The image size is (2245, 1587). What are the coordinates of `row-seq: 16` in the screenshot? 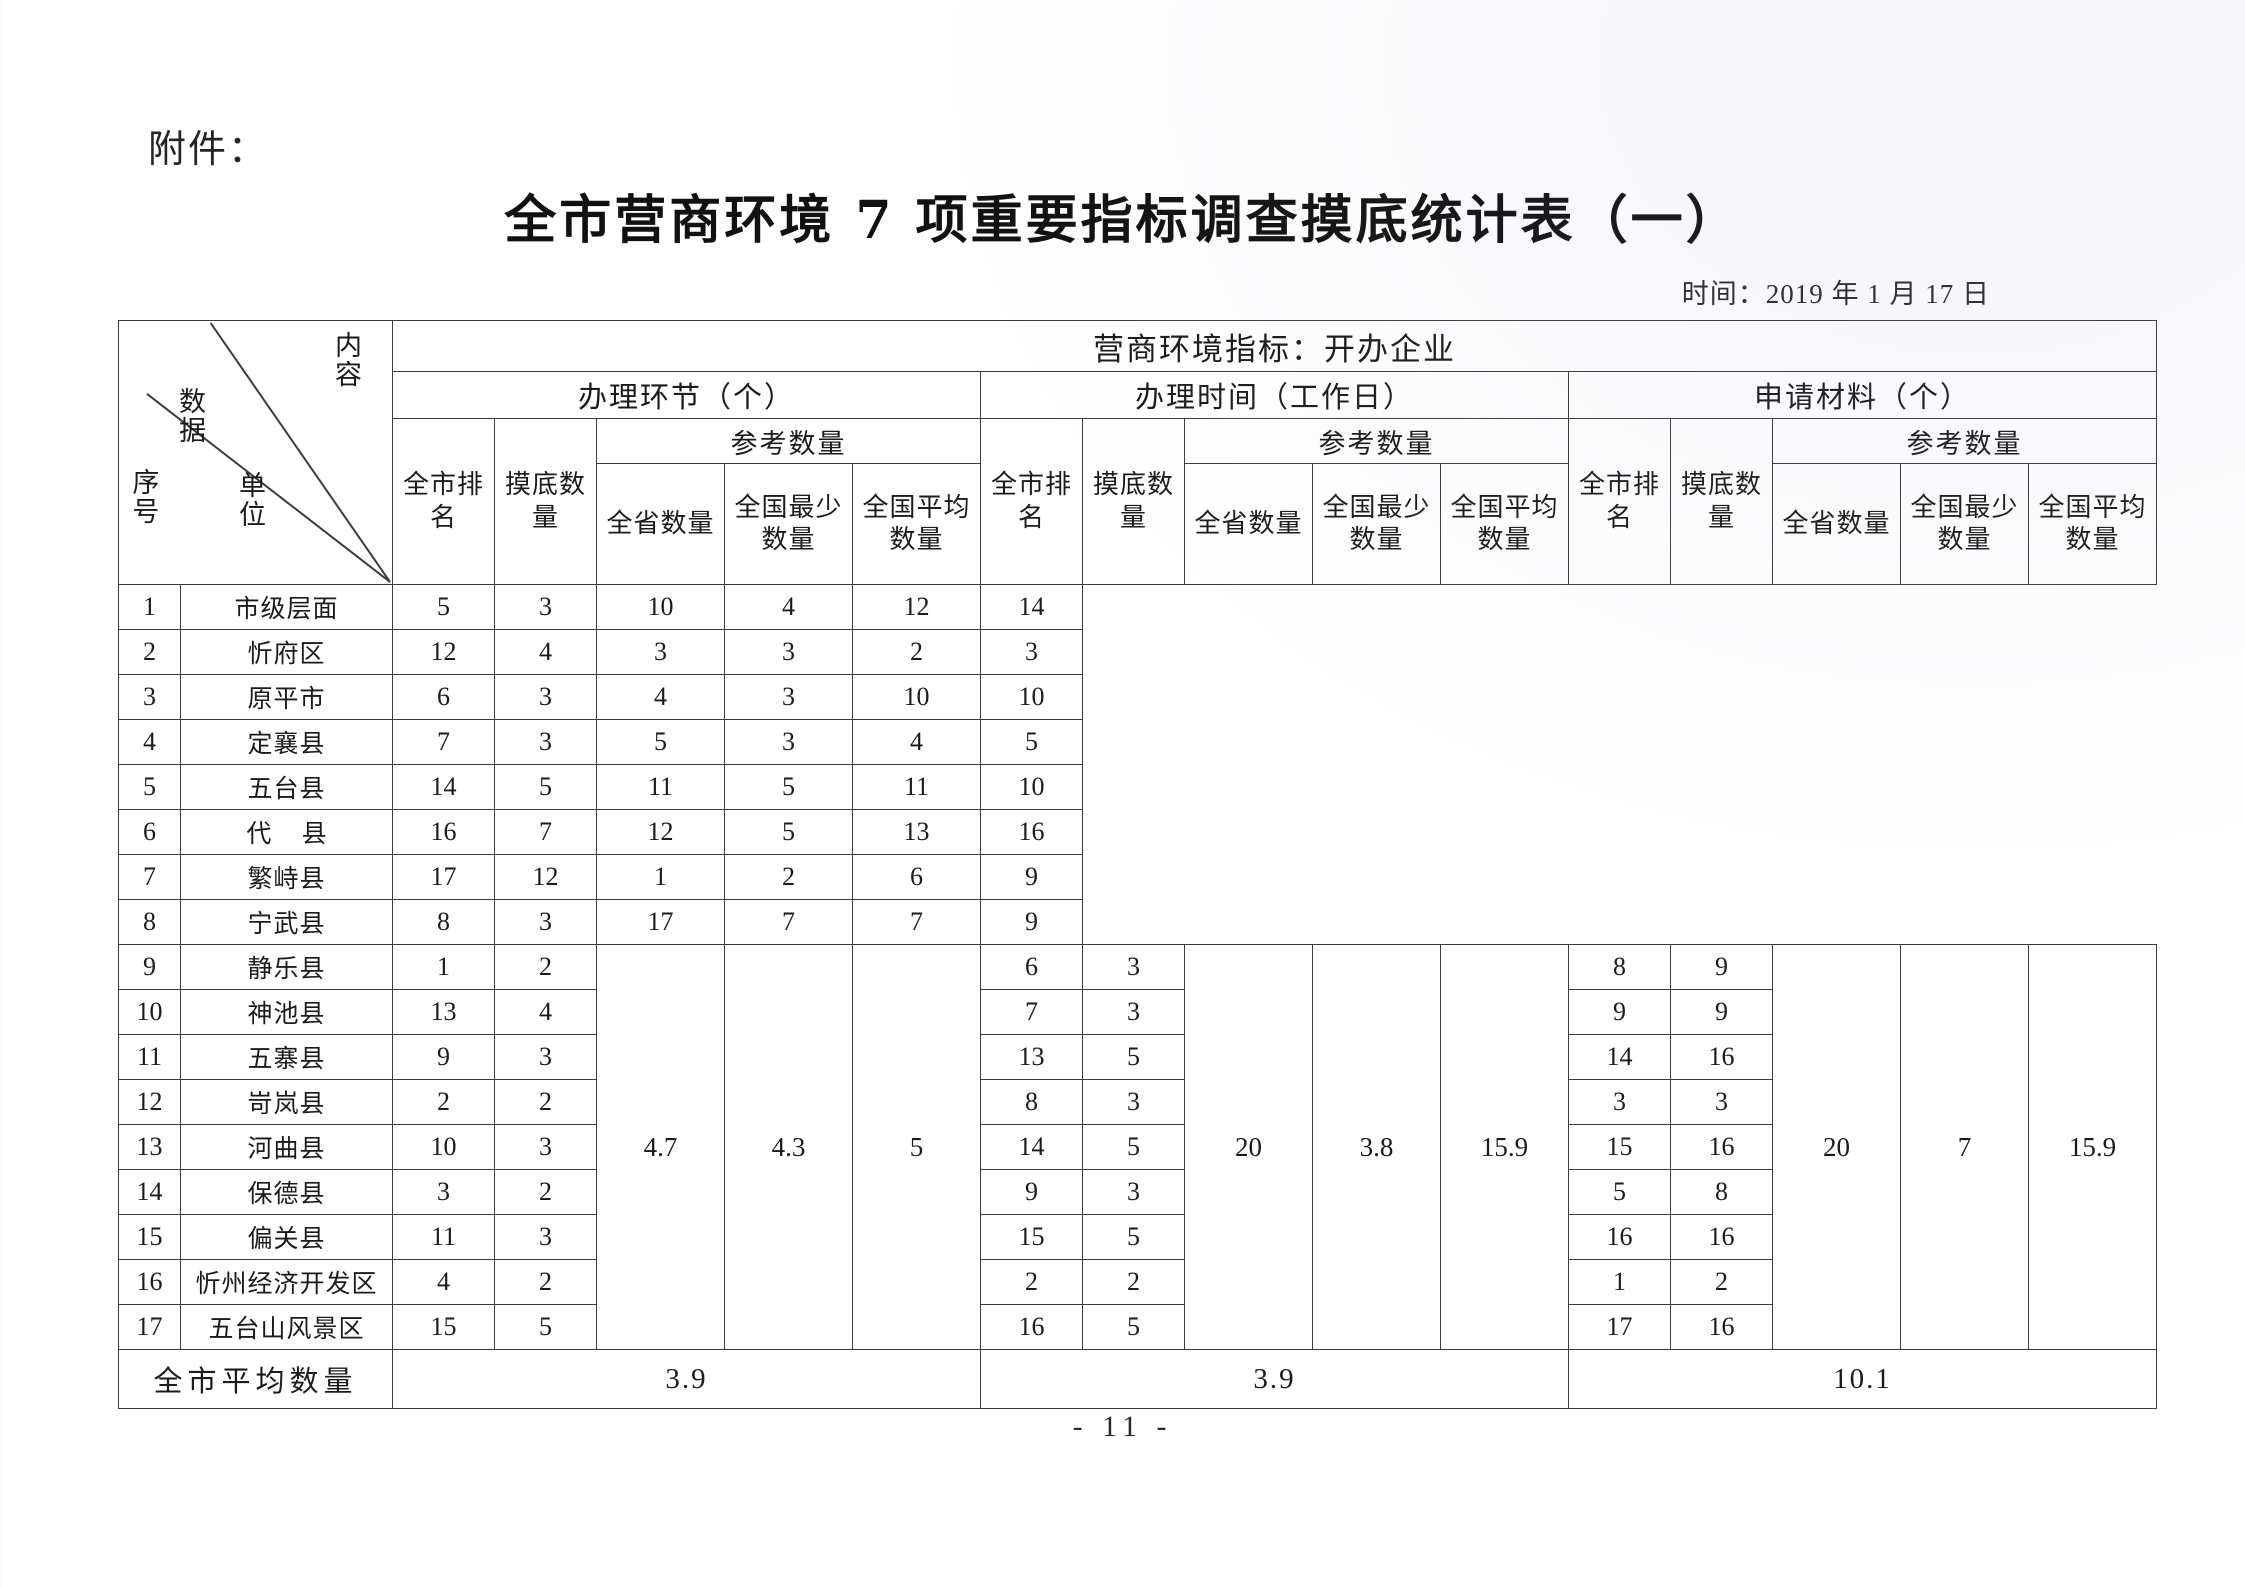 It's located at (149, 1282).